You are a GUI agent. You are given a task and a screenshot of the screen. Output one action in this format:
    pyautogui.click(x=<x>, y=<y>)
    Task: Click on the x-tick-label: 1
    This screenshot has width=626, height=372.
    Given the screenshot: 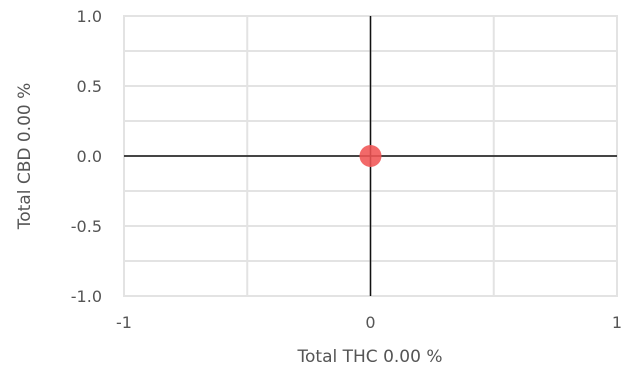 What is the action you would take?
    pyautogui.click(x=617, y=322)
    